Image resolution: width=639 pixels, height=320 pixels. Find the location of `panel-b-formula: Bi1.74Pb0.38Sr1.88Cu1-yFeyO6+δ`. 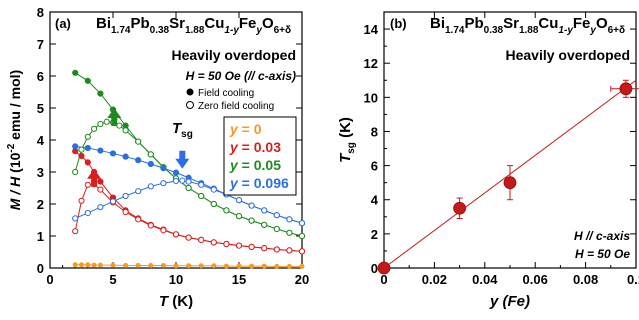

panel-b-formula: Bi1.74Pb0.38Sr1.88Cu1-yFeyO6+δ is located at coordinates (527, 25).